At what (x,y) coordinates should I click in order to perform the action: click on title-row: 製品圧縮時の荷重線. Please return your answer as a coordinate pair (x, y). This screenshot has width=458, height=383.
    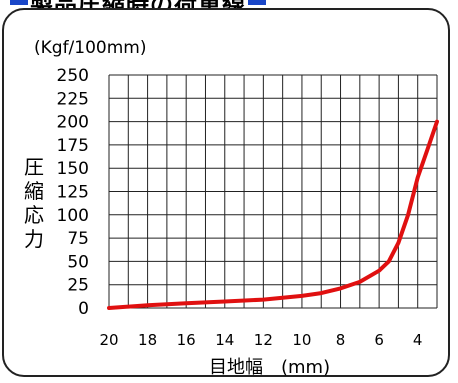
    Looking at the image, I should click on (229, 4).